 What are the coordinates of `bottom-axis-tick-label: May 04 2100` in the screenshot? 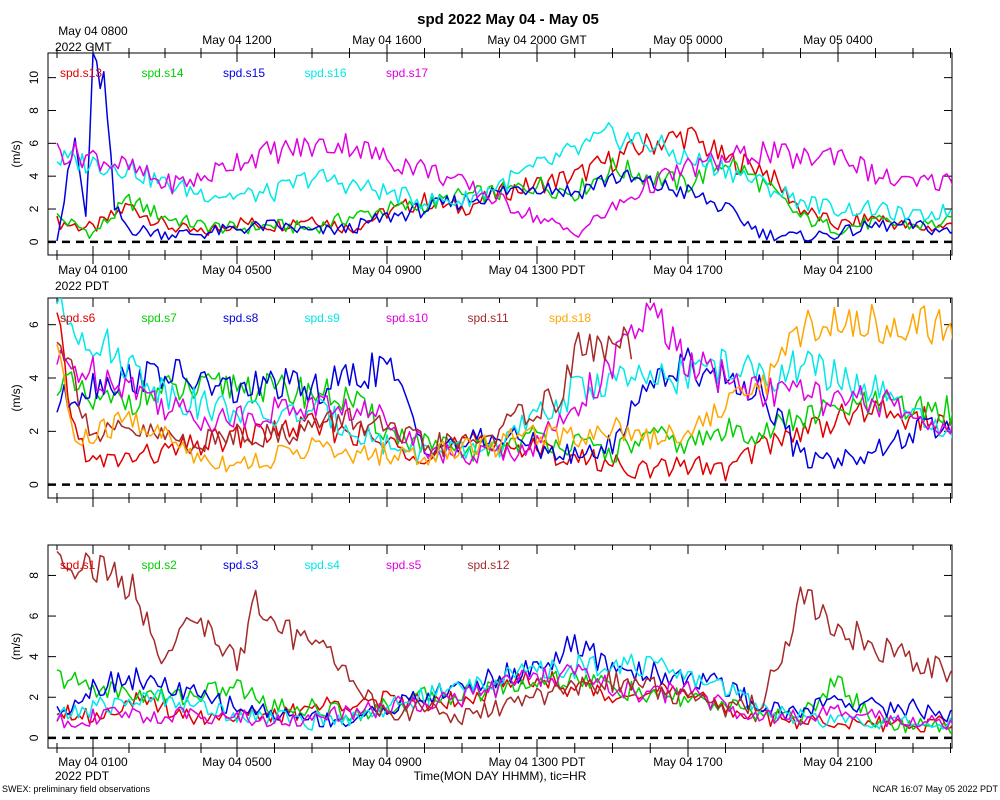 It's located at (838, 762).